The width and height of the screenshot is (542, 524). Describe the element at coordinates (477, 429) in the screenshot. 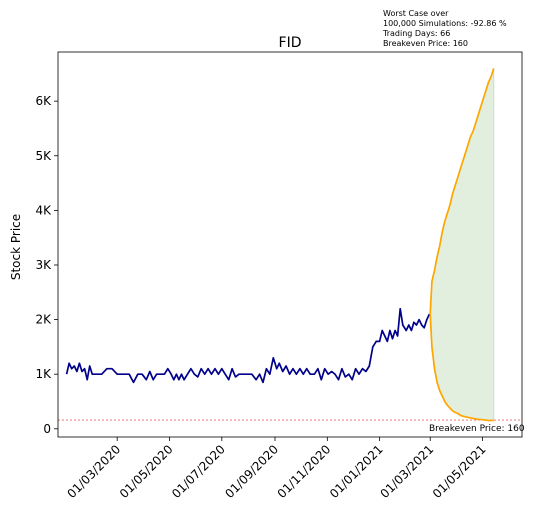

I see `breakeven-label: Breakeven Price: 160` at that location.